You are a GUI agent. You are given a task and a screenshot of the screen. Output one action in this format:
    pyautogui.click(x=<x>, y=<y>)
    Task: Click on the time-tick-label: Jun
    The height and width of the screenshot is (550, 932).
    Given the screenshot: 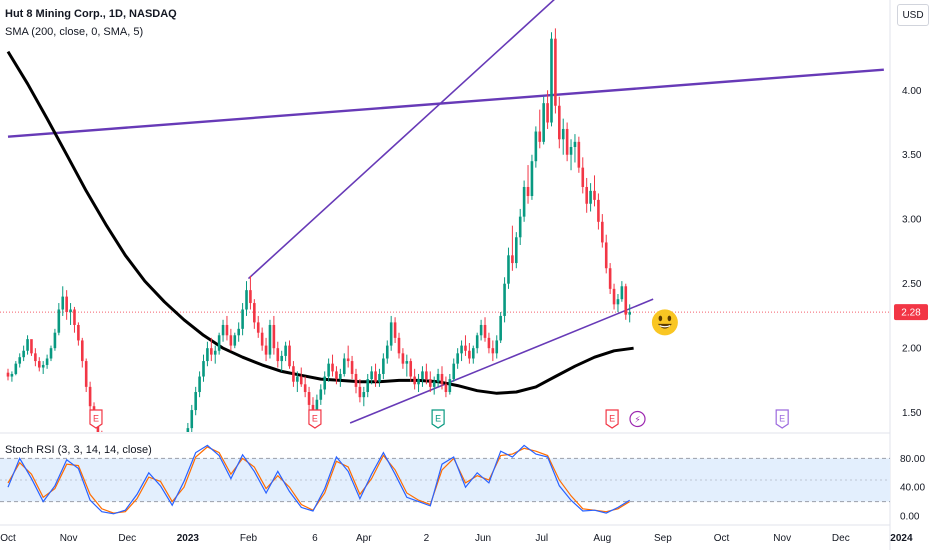 What is the action you would take?
    pyautogui.click(x=483, y=538)
    